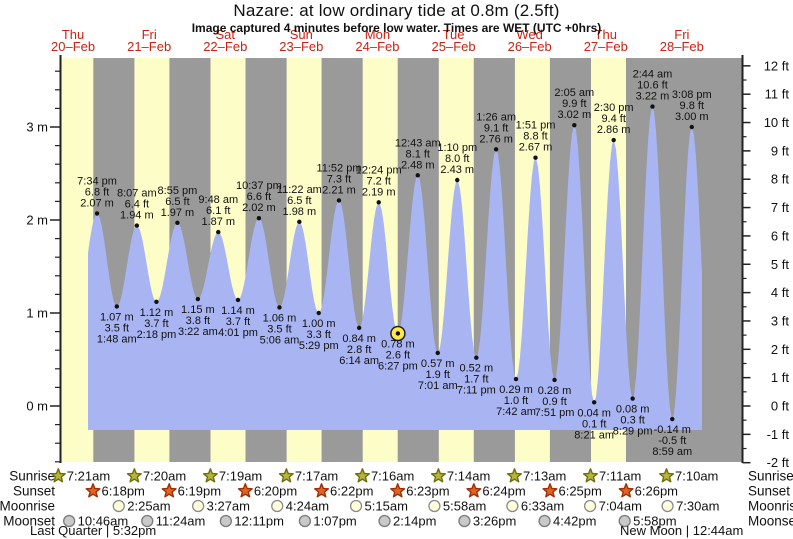 The image size is (793, 539). I want to click on day-weekday-label: Fri, so click(681, 34).